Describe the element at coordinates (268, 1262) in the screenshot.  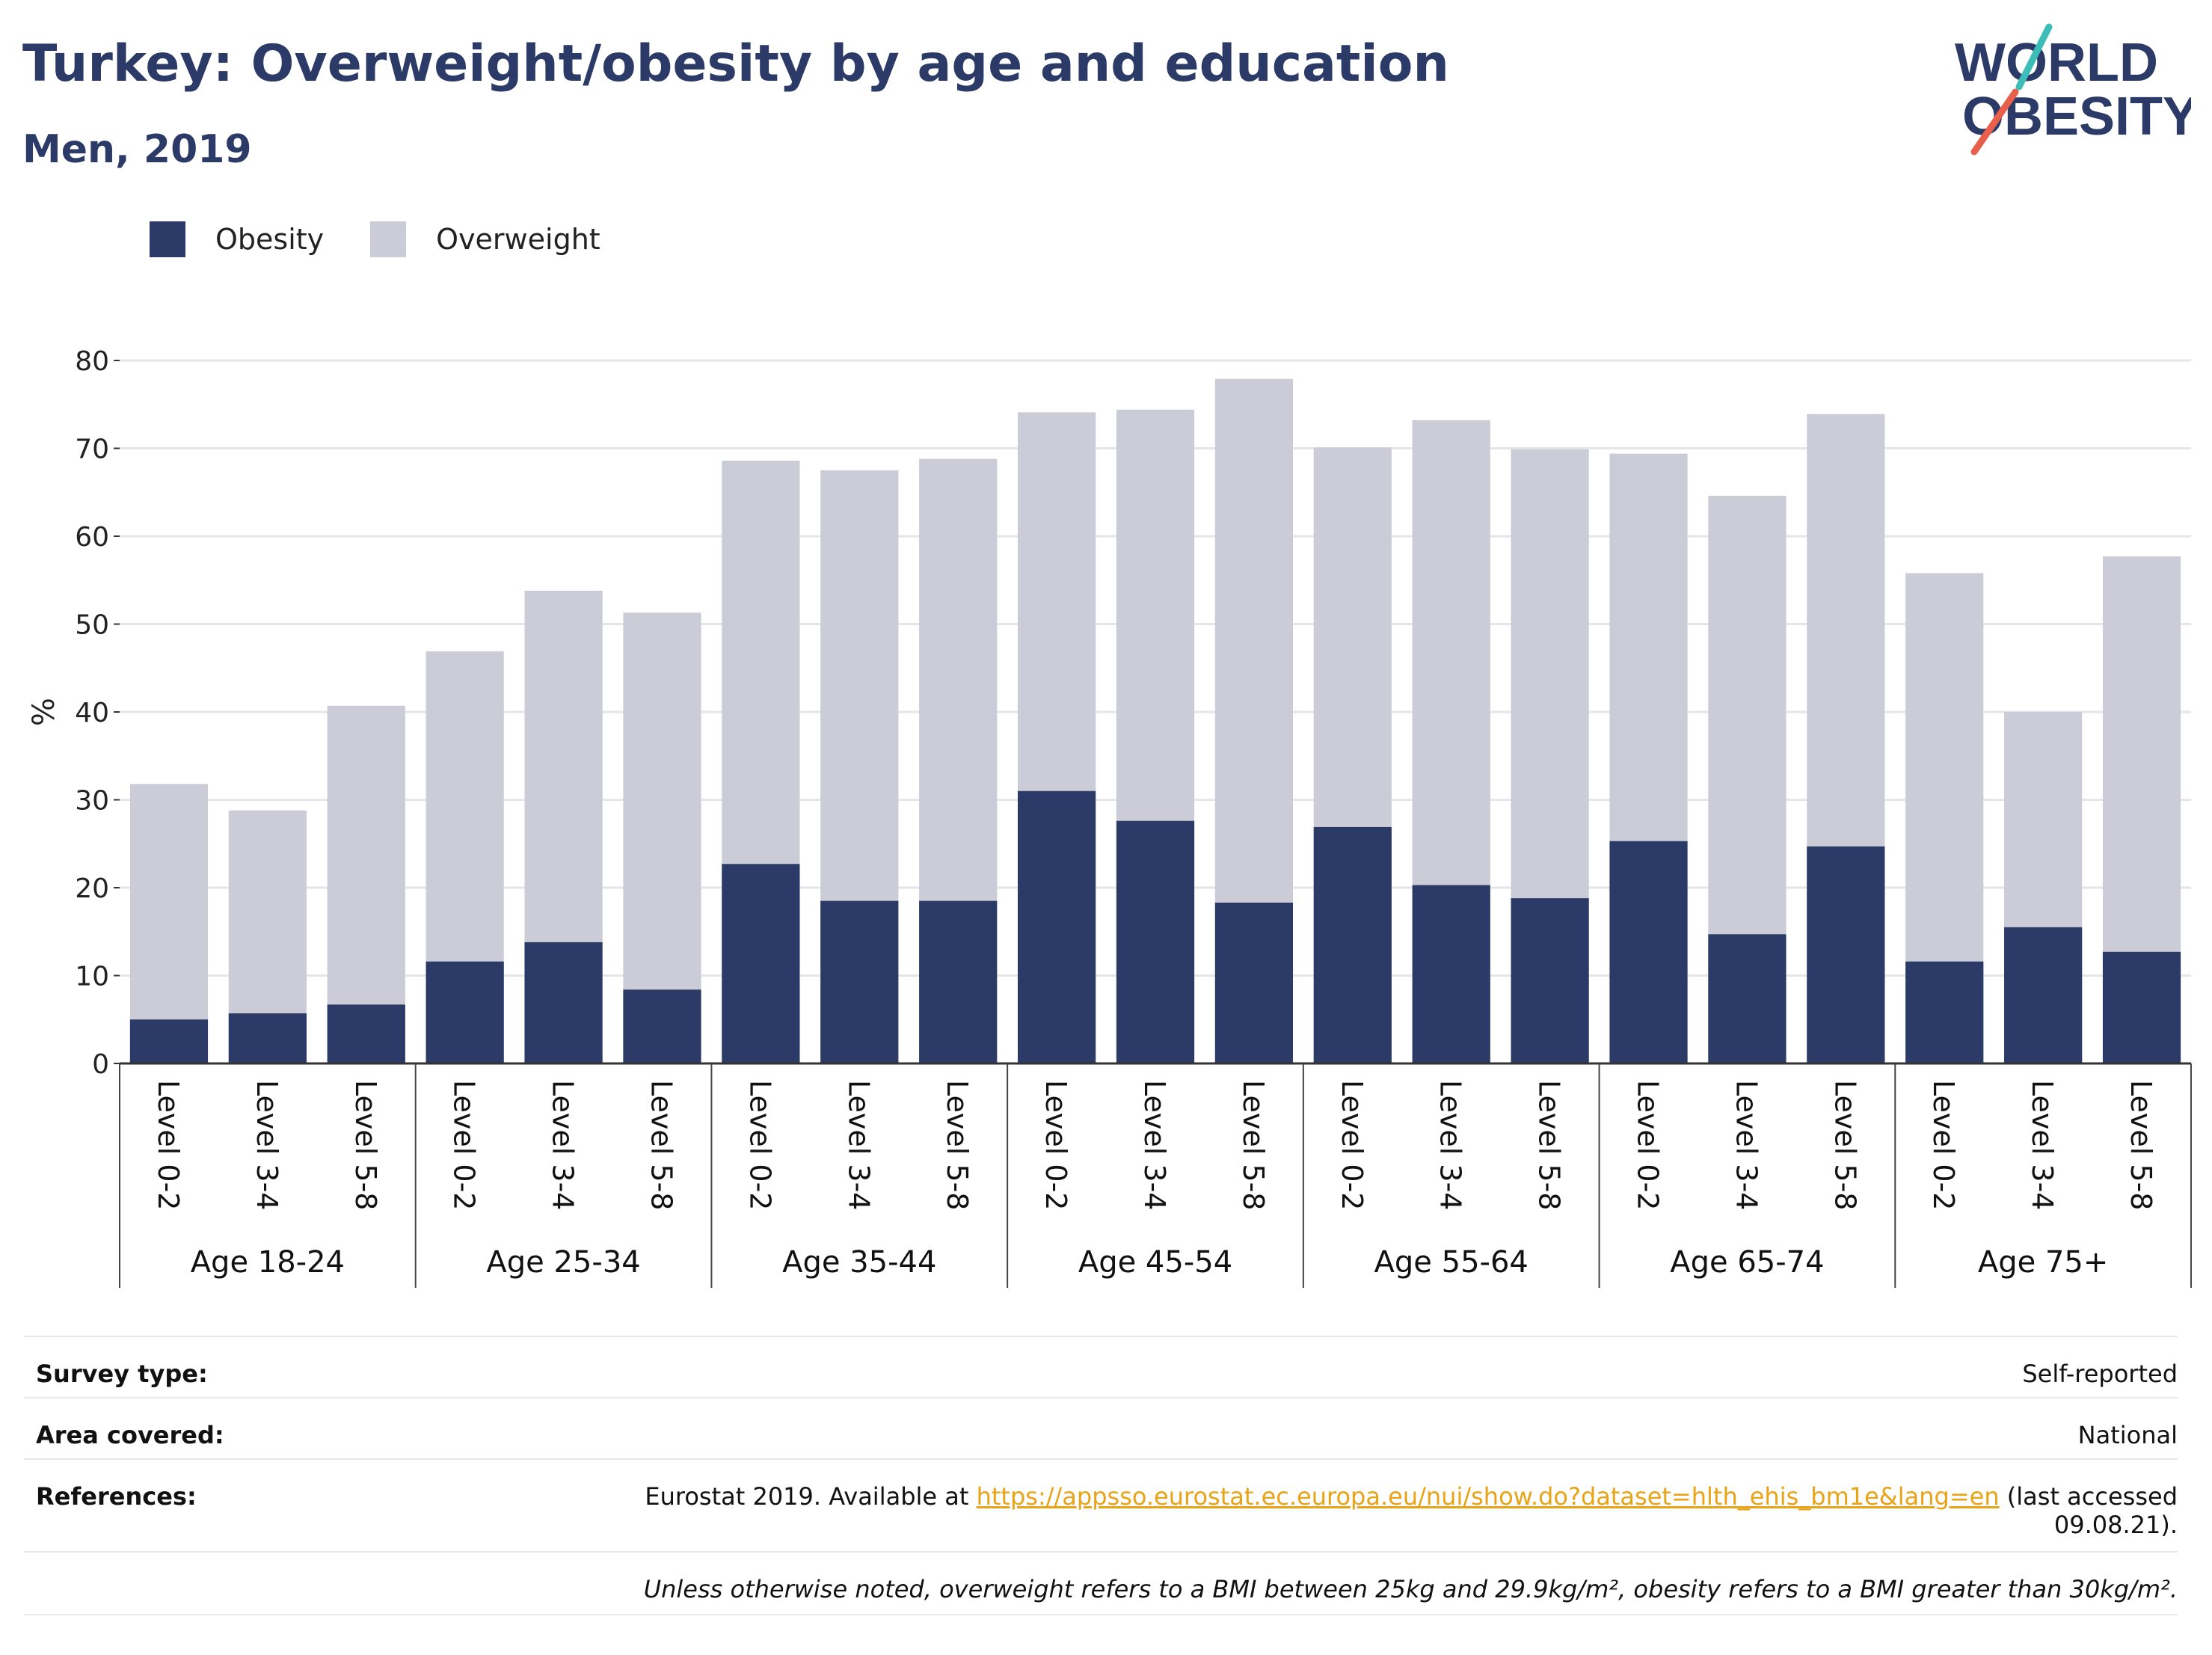
I see `group-label: Age 18-24` at that location.